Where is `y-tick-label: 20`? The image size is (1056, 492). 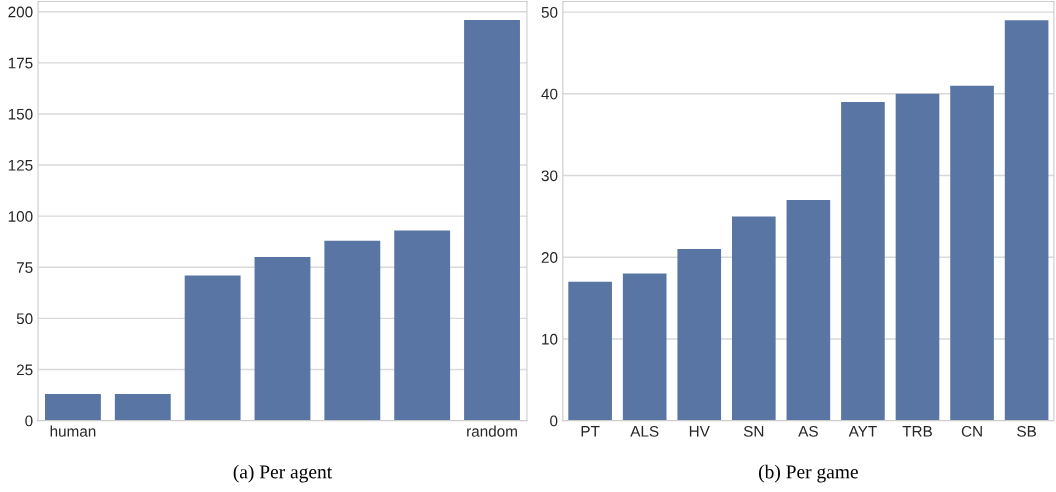 y-tick-label: 20 is located at coordinates (549, 257).